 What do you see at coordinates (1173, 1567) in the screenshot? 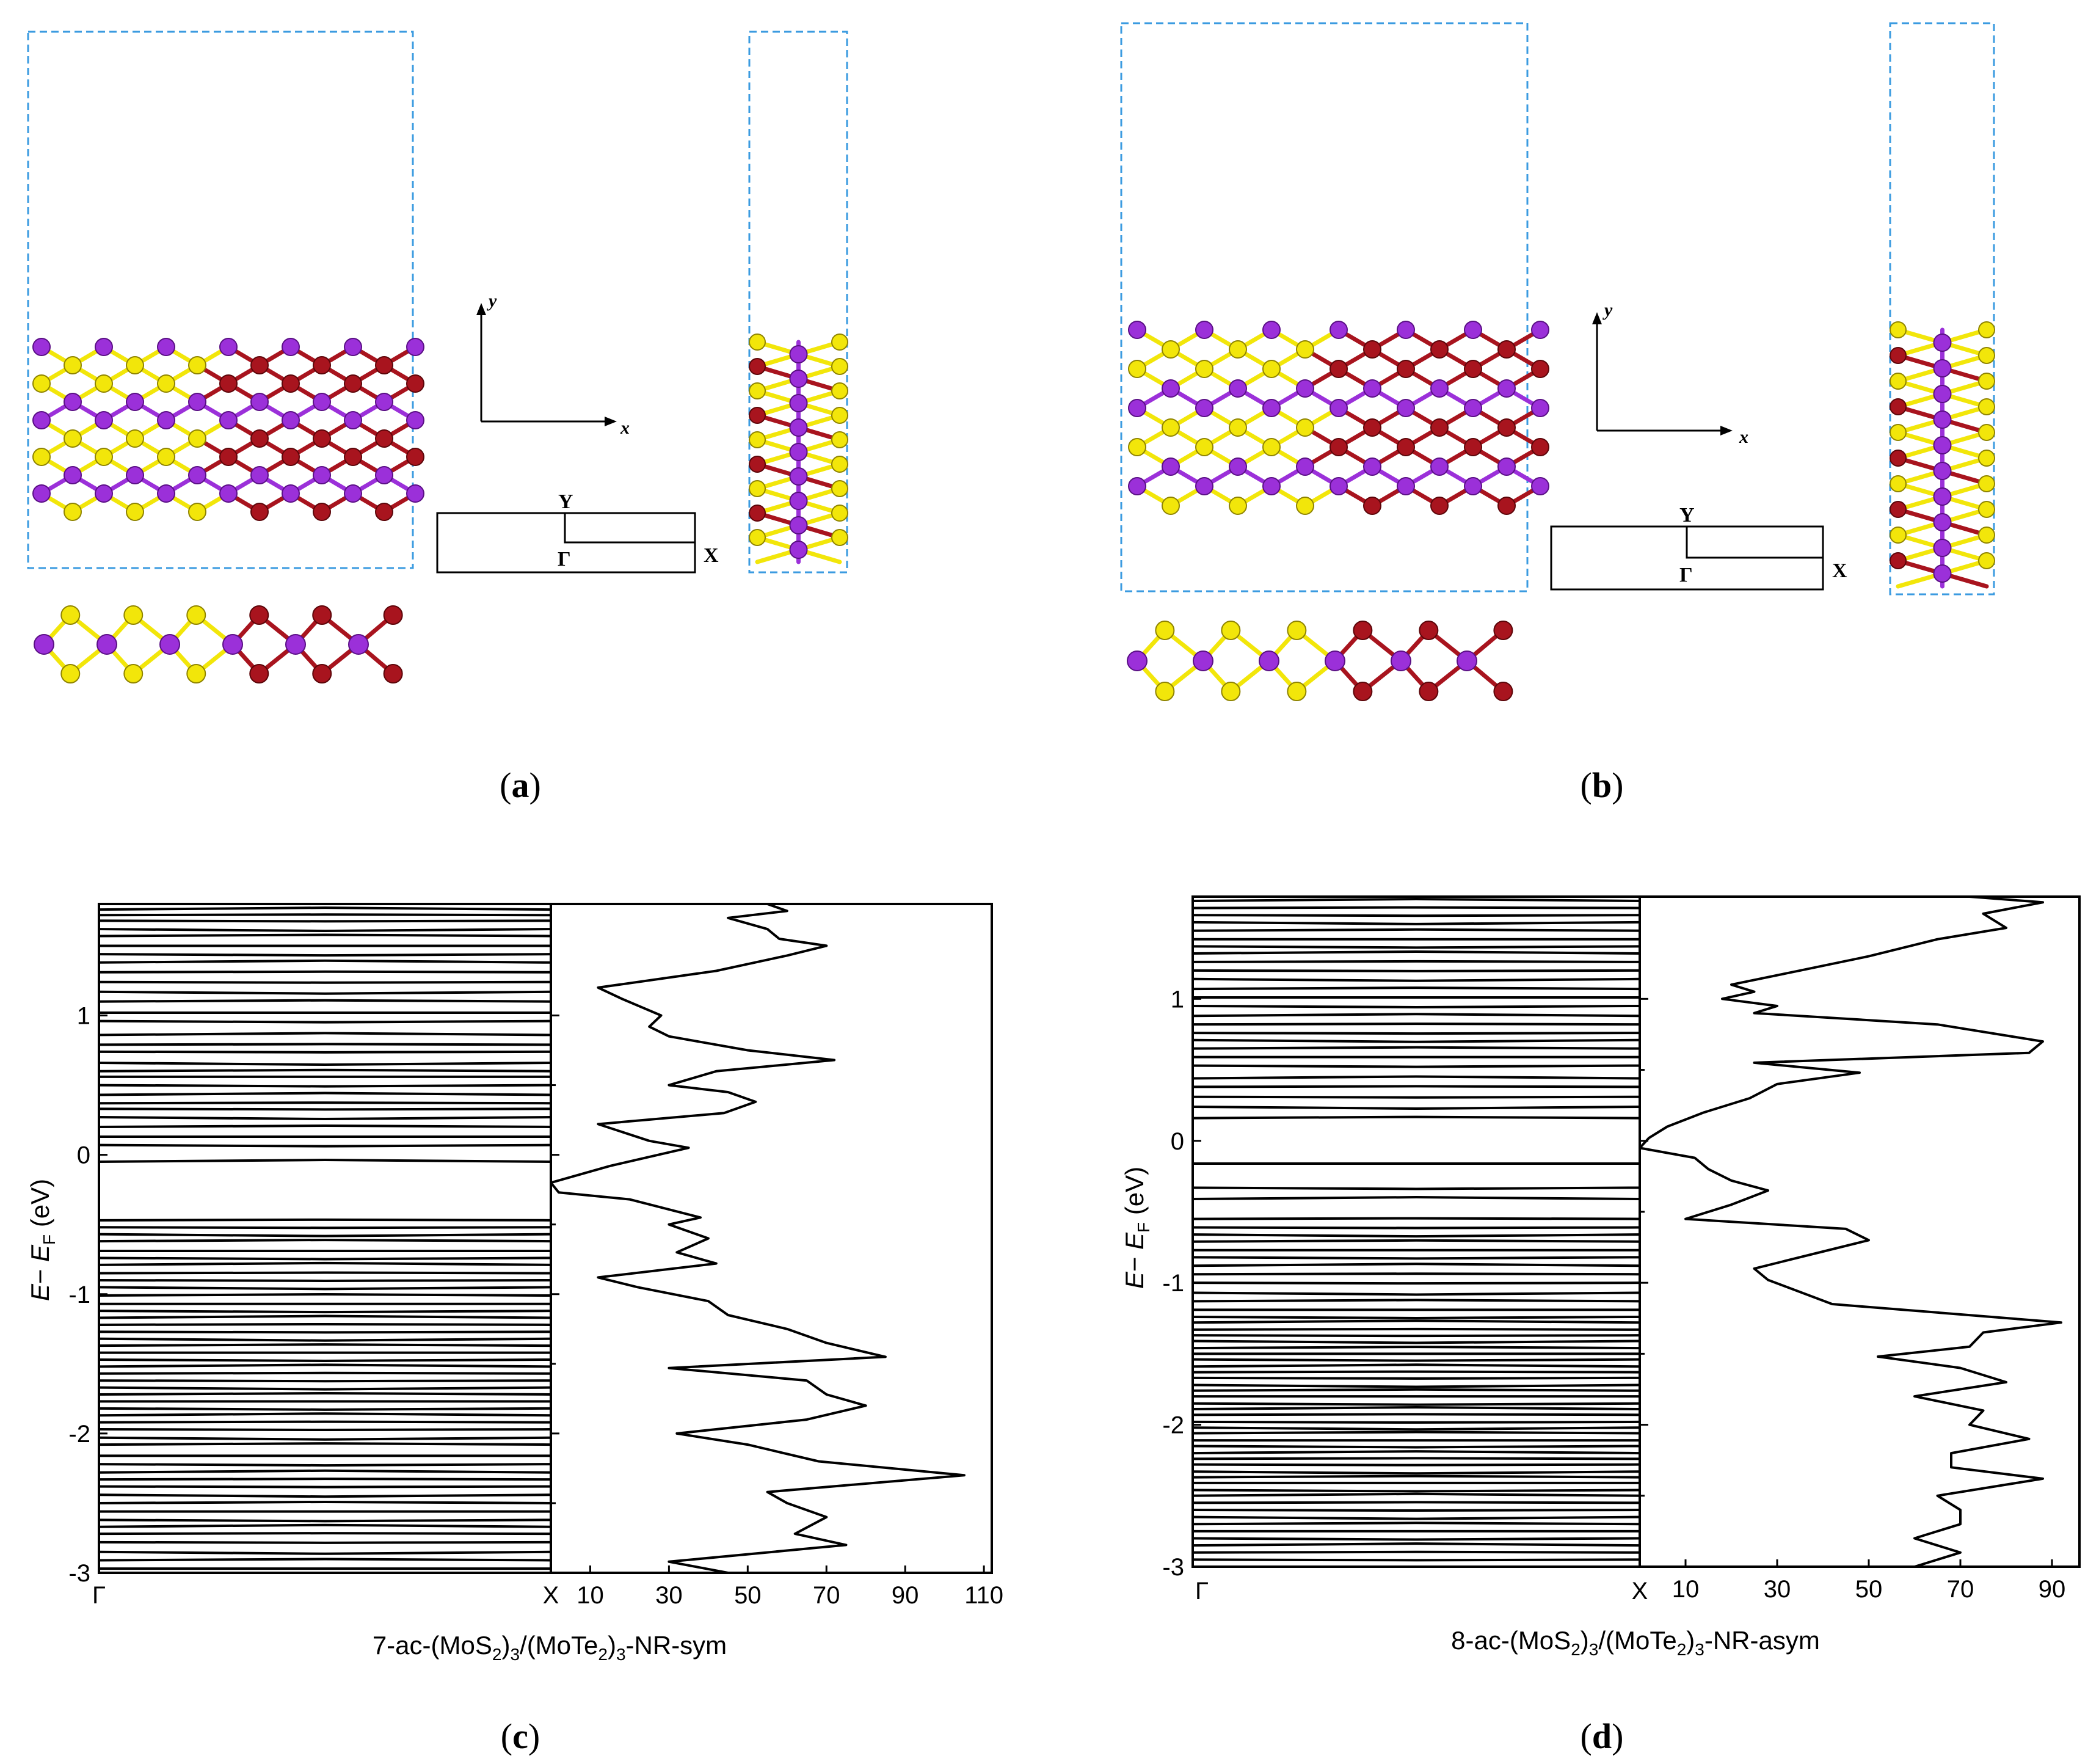
I see `energy-tick-label: -3` at bounding box center [1173, 1567].